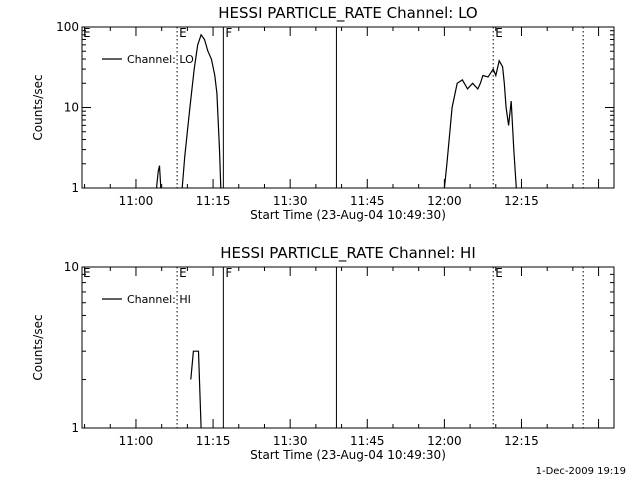 This screenshot has height=480, width=640. I want to click on footer-timestamp: 1-Dec-2009 19:19, so click(581, 471).